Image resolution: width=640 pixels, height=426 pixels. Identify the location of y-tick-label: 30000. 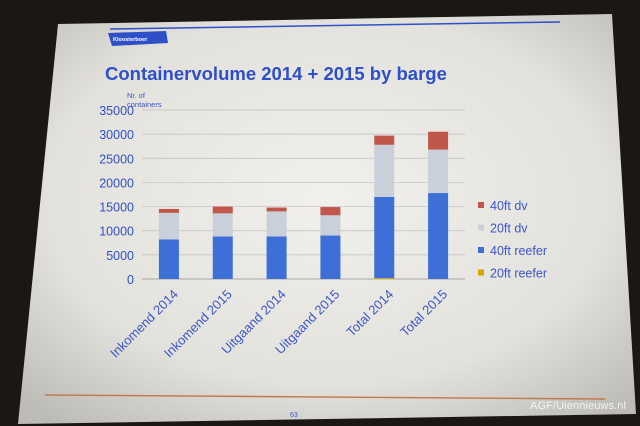
(116, 135).